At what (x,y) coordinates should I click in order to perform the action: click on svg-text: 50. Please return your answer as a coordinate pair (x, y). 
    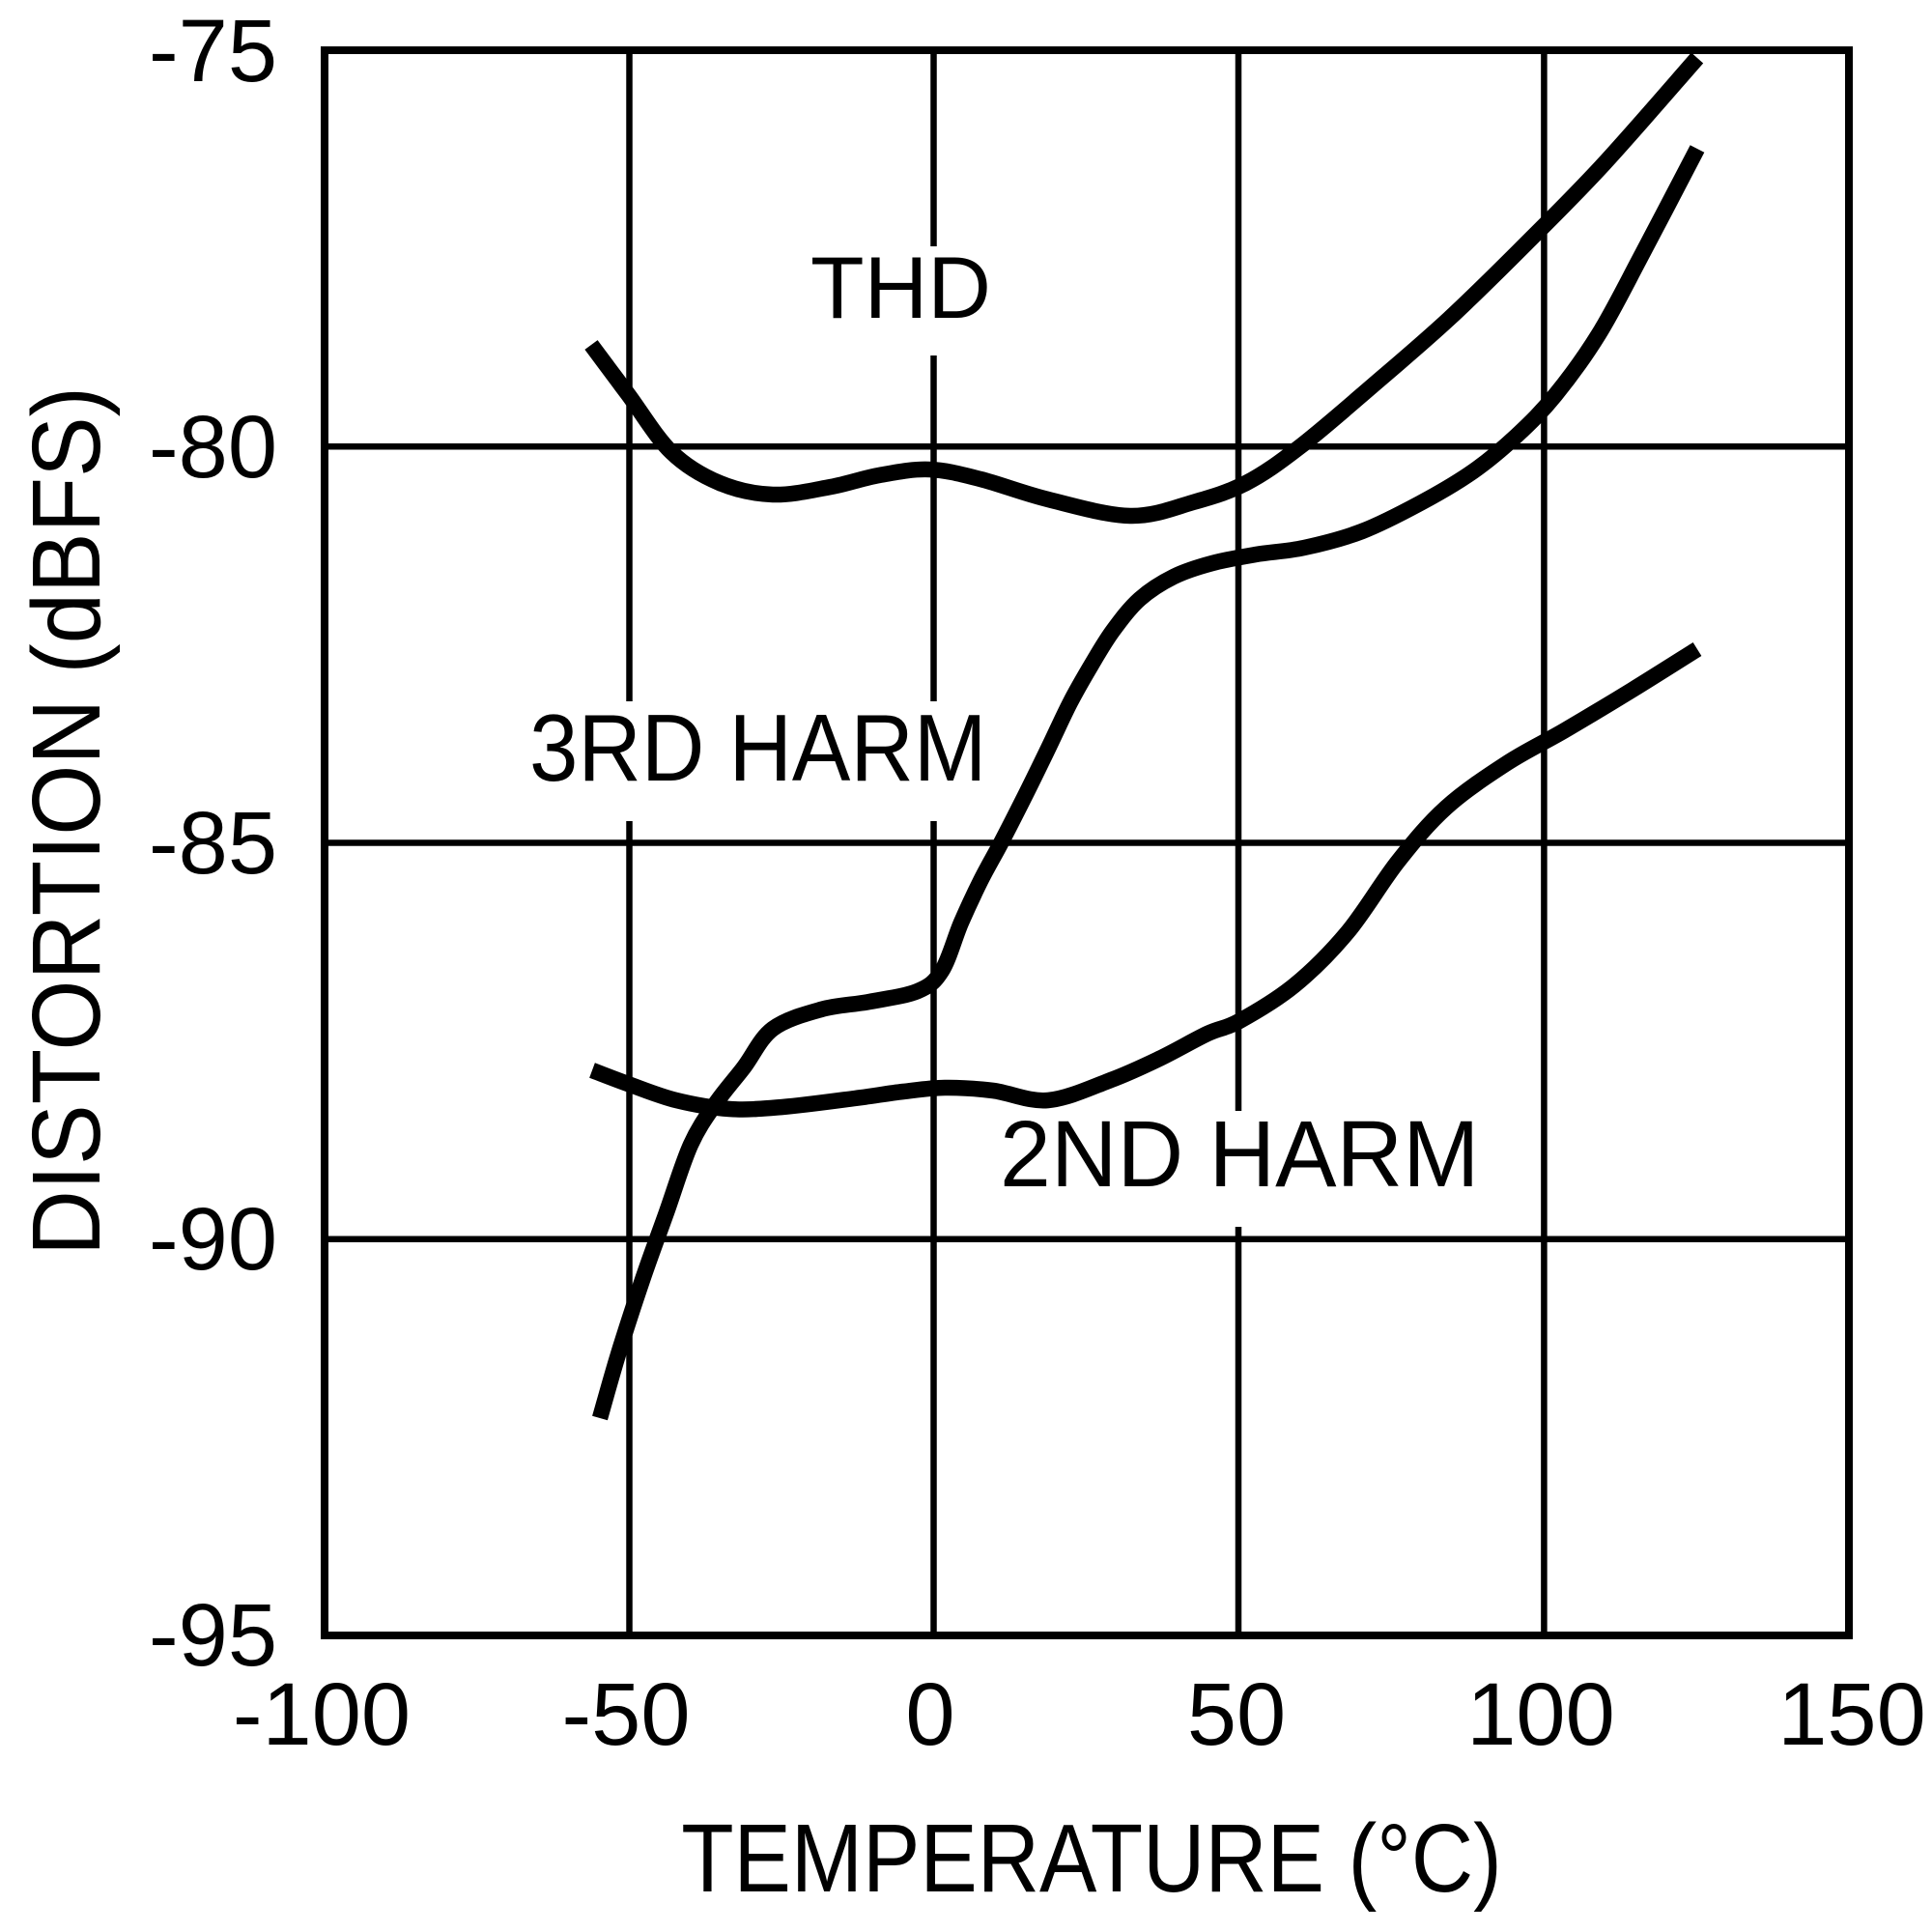
    Looking at the image, I should click on (1236, 1714).